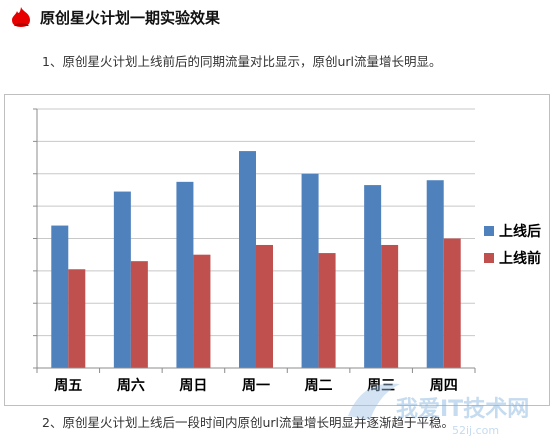 Image resolution: width=554 pixels, height=443 pixels. Describe the element at coordinates (130, 17) in the screenshot. I see `page-title: 原创星火计划一期实验效果` at that location.